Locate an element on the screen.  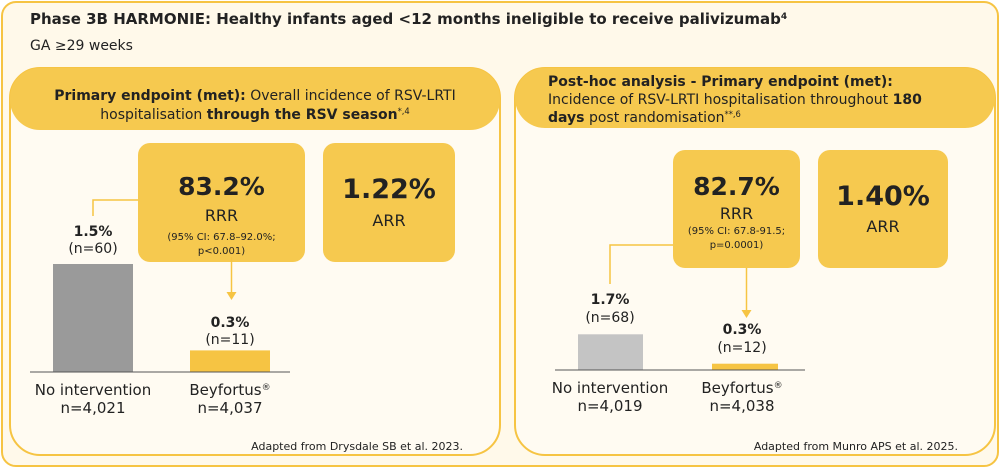
rrr-value: 82.7% is located at coordinates (736, 186).